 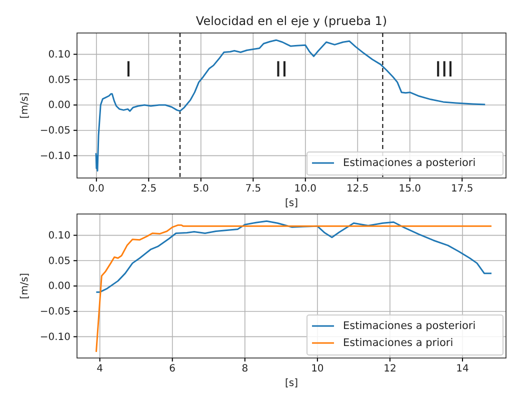 What do you see at coordinates (292, 21) in the screenshot?
I see `chart-title: Velocidad en el eje y (prueba 1)` at bounding box center [292, 21].